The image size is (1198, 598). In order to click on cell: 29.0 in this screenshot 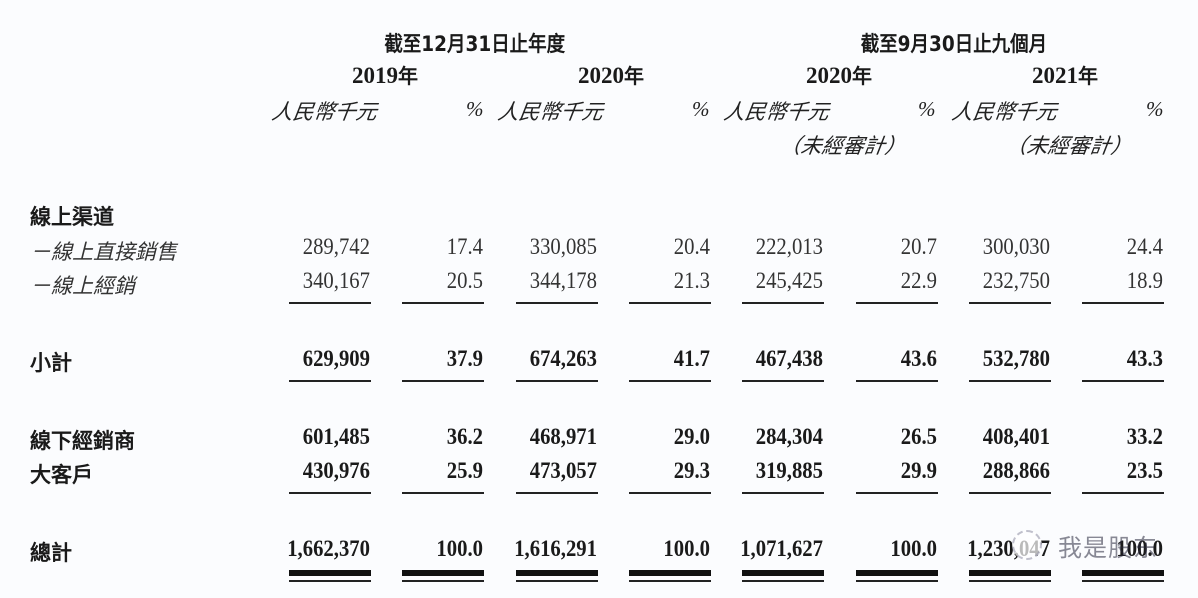, I will do `click(691, 436)`.